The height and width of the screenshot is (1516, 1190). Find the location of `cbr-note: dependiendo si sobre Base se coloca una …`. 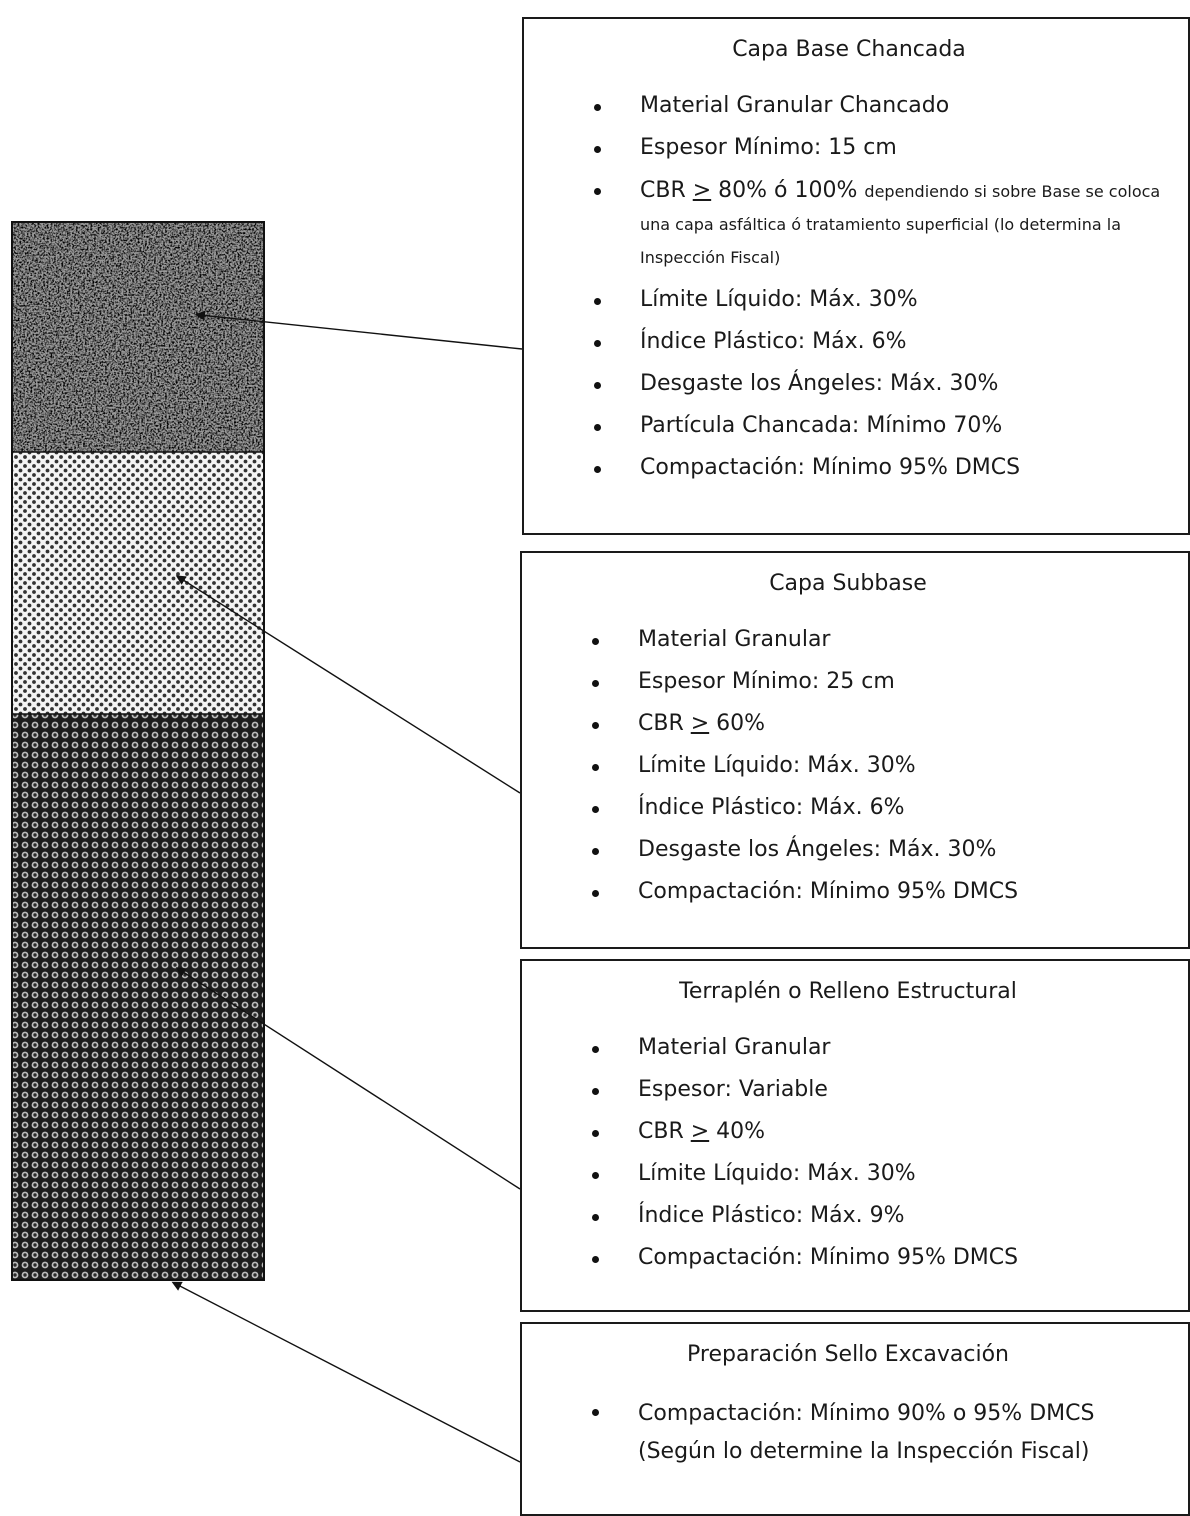

cbr-note: dependiendo si sobre Base se coloca una … is located at coordinates (900, 224).